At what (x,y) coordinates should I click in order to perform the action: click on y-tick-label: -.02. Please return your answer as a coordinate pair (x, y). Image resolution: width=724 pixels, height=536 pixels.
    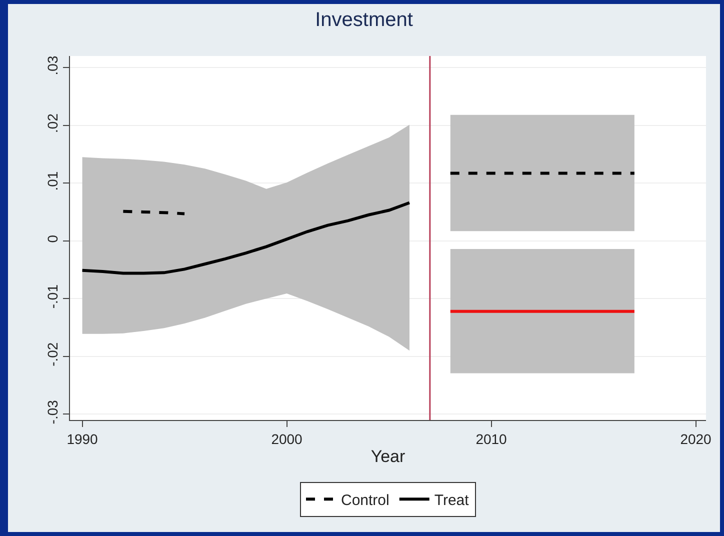
    Looking at the image, I should click on (52, 354).